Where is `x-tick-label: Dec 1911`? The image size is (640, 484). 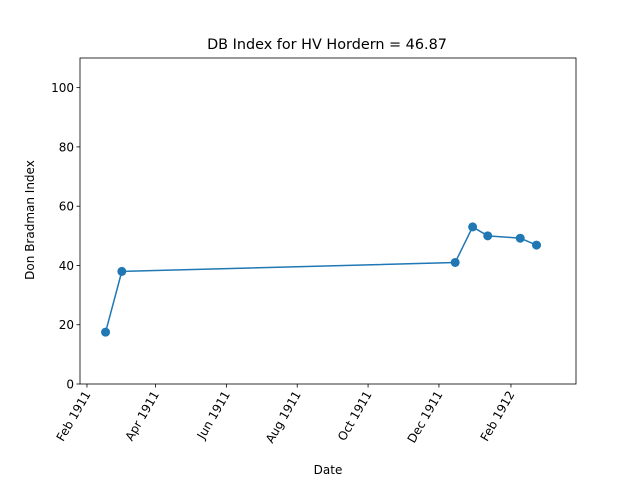 x-tick-label: Dec 1911 is located at coordinates (425, 417).